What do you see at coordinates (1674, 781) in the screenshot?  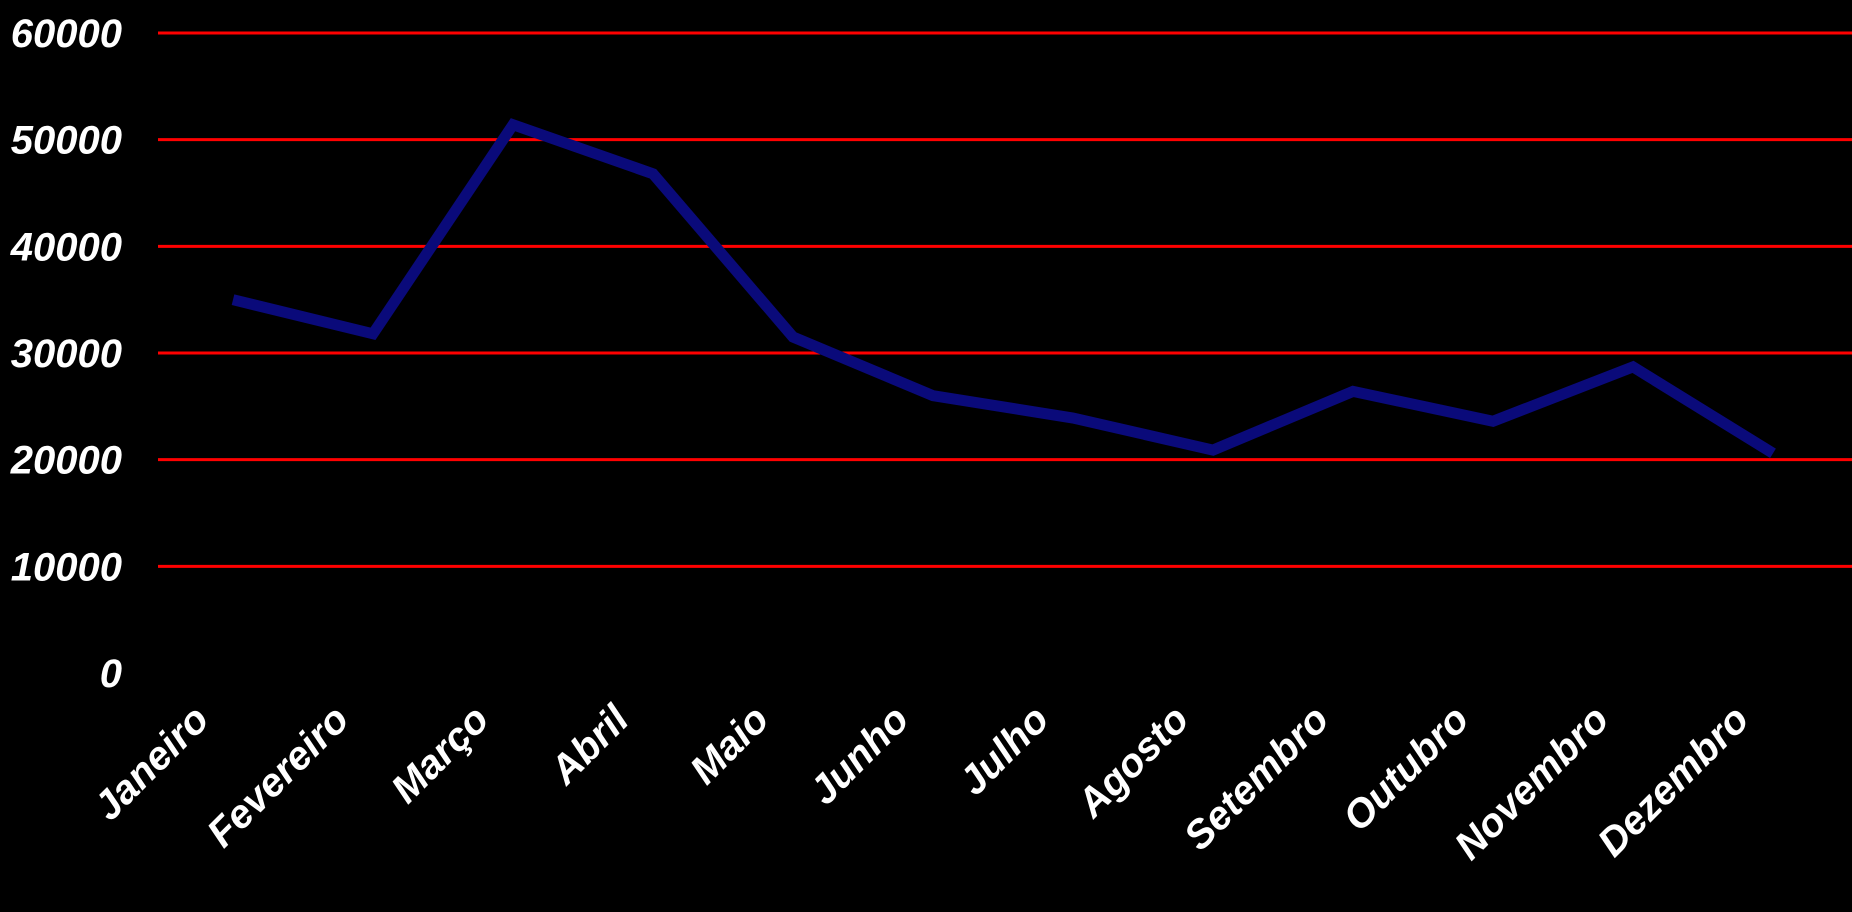 I see `x-category-label: Dezembro` at bounding box center [1674, 781].